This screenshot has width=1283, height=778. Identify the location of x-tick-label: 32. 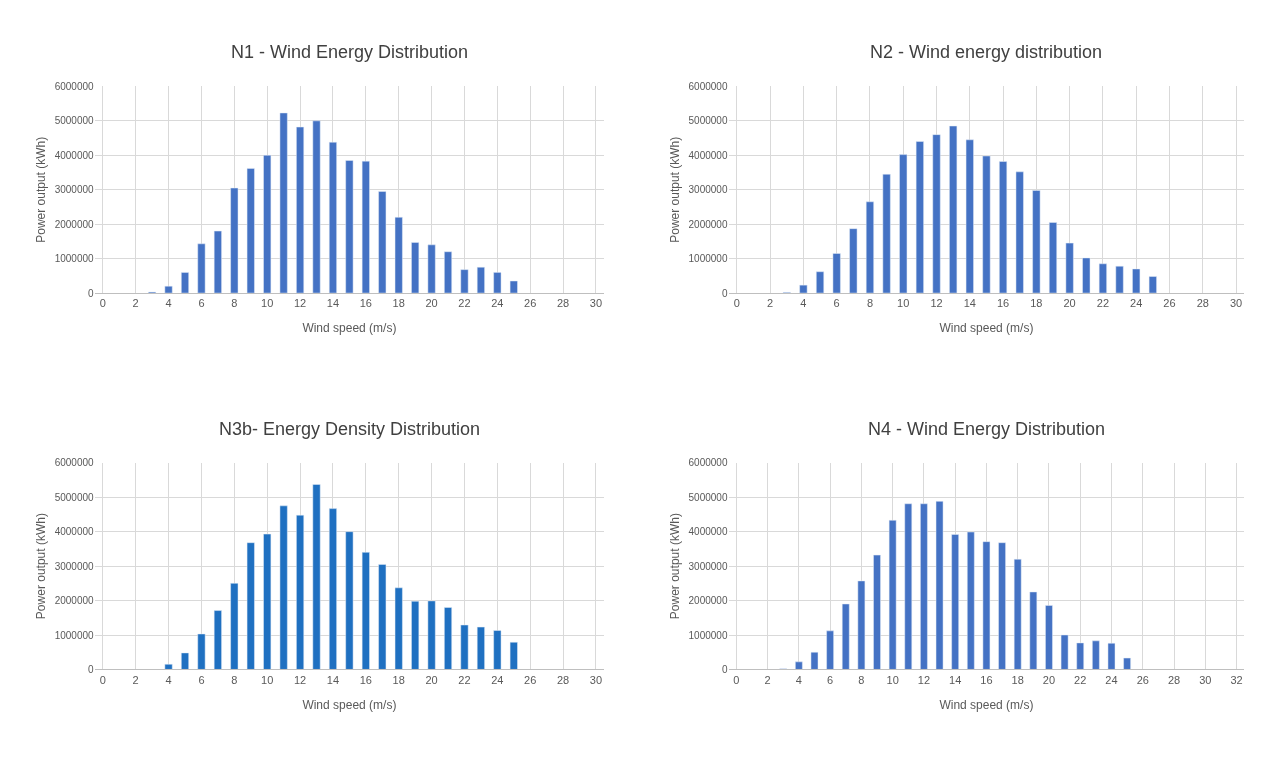
(1236, 679).